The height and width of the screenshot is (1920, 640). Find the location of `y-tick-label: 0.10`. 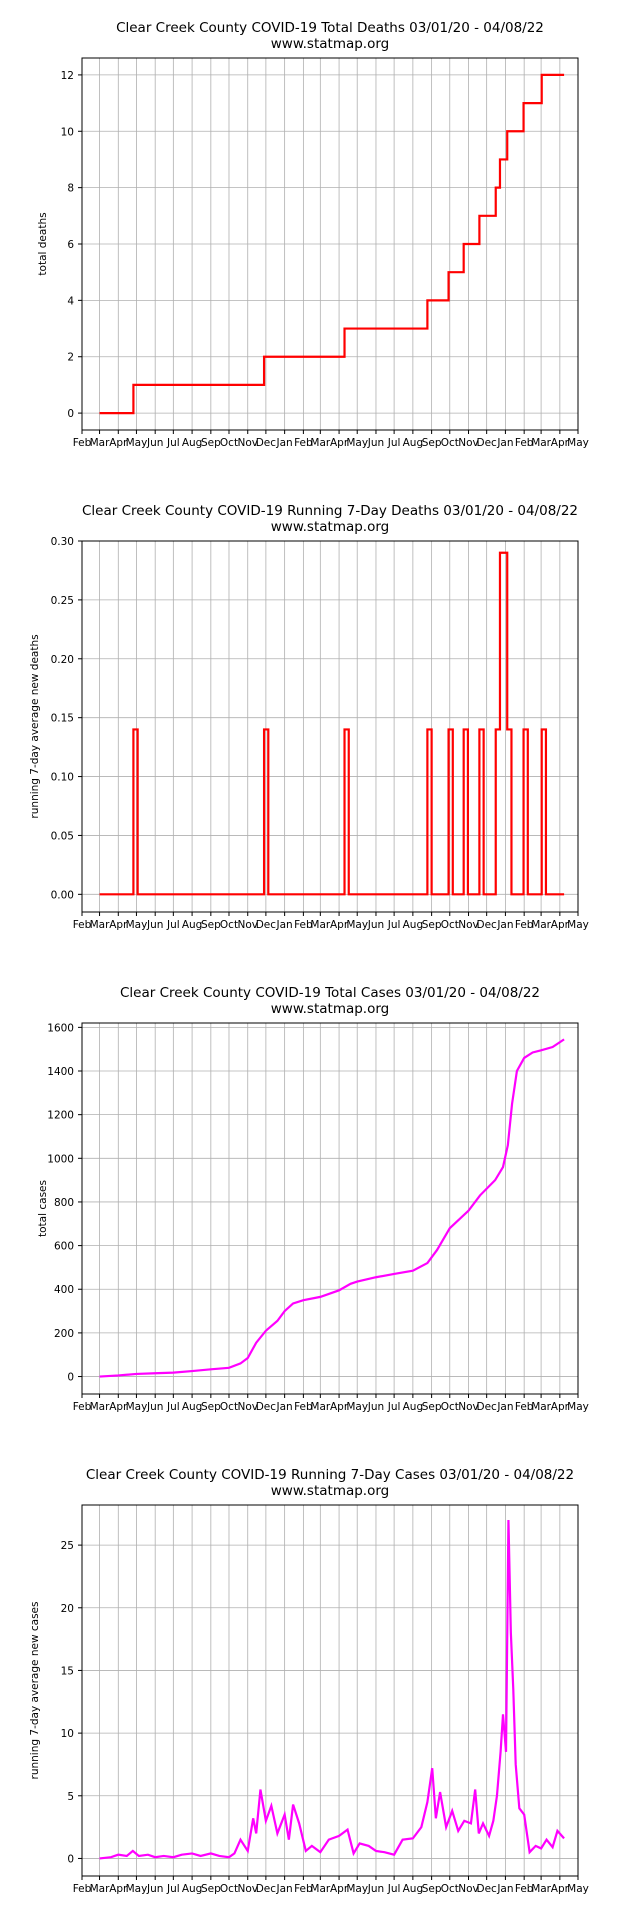

y-tick-label: 0.10 is located at coordinates (62, 778).